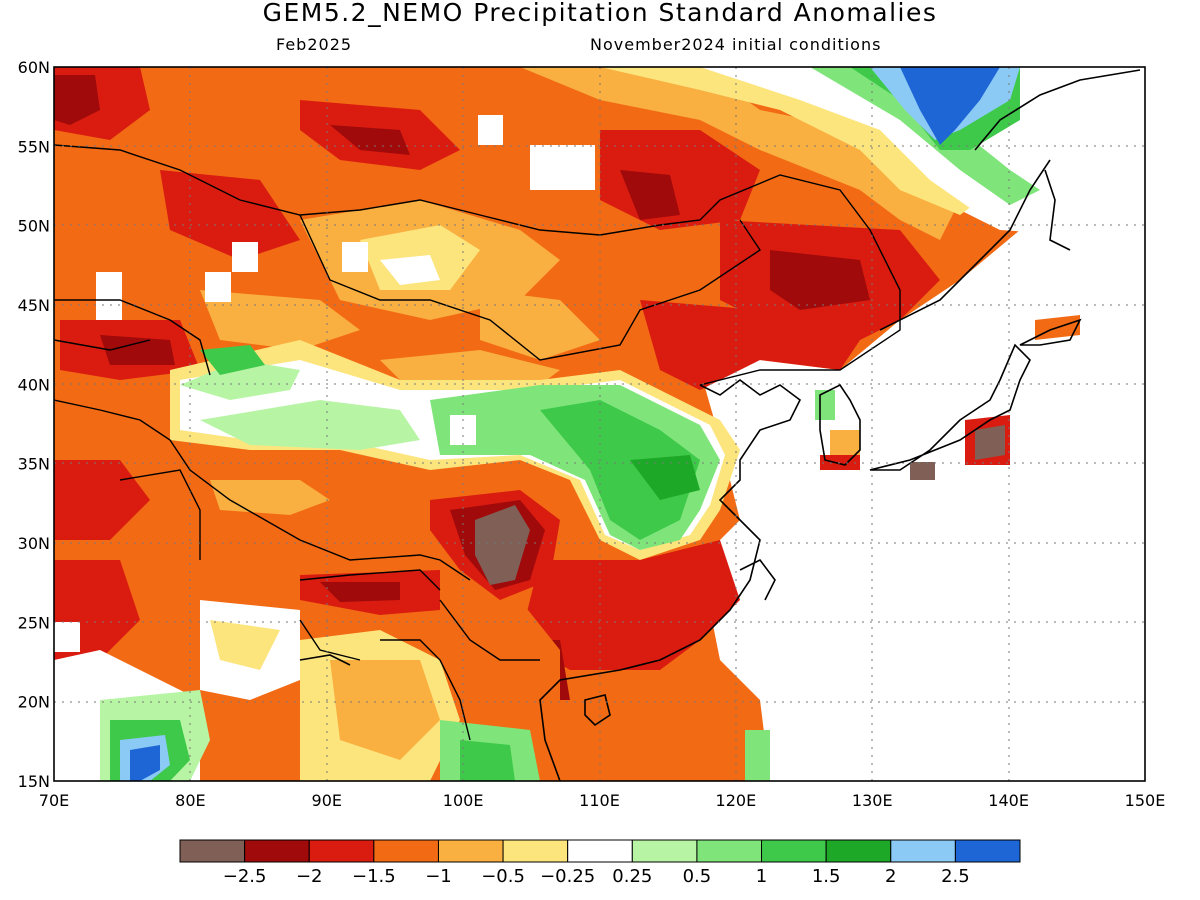 This screenshot has width=1200, height=900. I want to click on lon-tick-label: 120E, so click(736, 800).